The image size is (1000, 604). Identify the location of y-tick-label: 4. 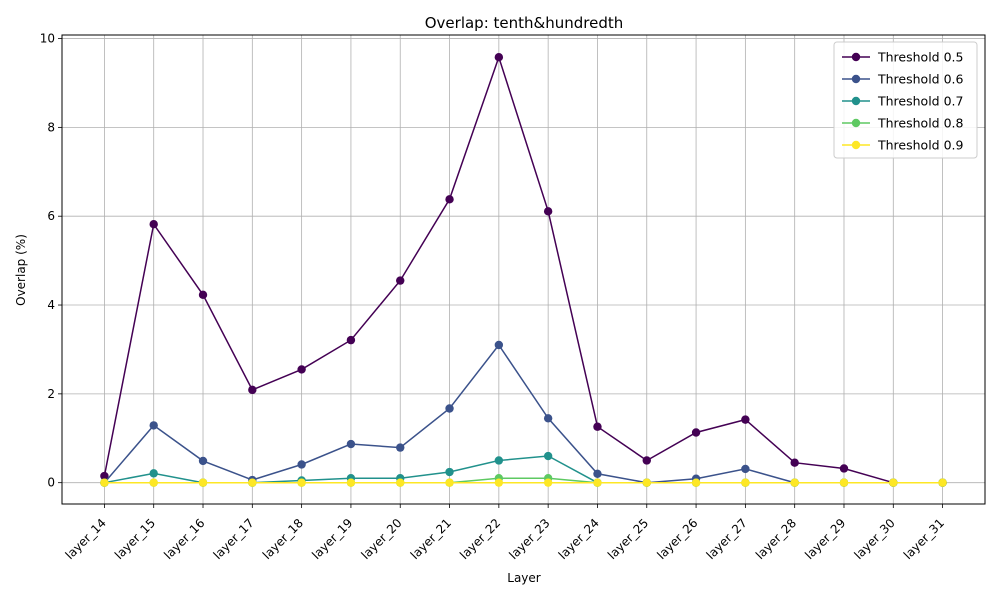
(51, 305).